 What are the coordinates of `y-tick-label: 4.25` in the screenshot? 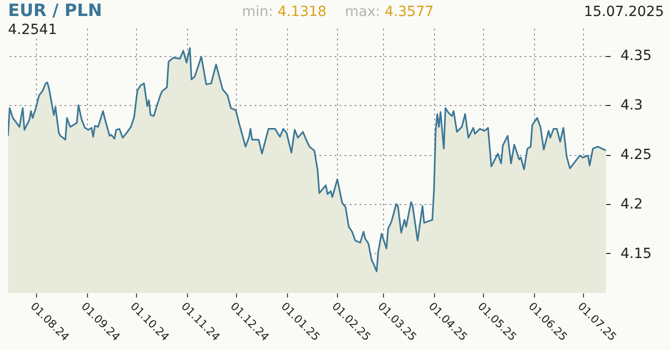 It's located at (636, 155).